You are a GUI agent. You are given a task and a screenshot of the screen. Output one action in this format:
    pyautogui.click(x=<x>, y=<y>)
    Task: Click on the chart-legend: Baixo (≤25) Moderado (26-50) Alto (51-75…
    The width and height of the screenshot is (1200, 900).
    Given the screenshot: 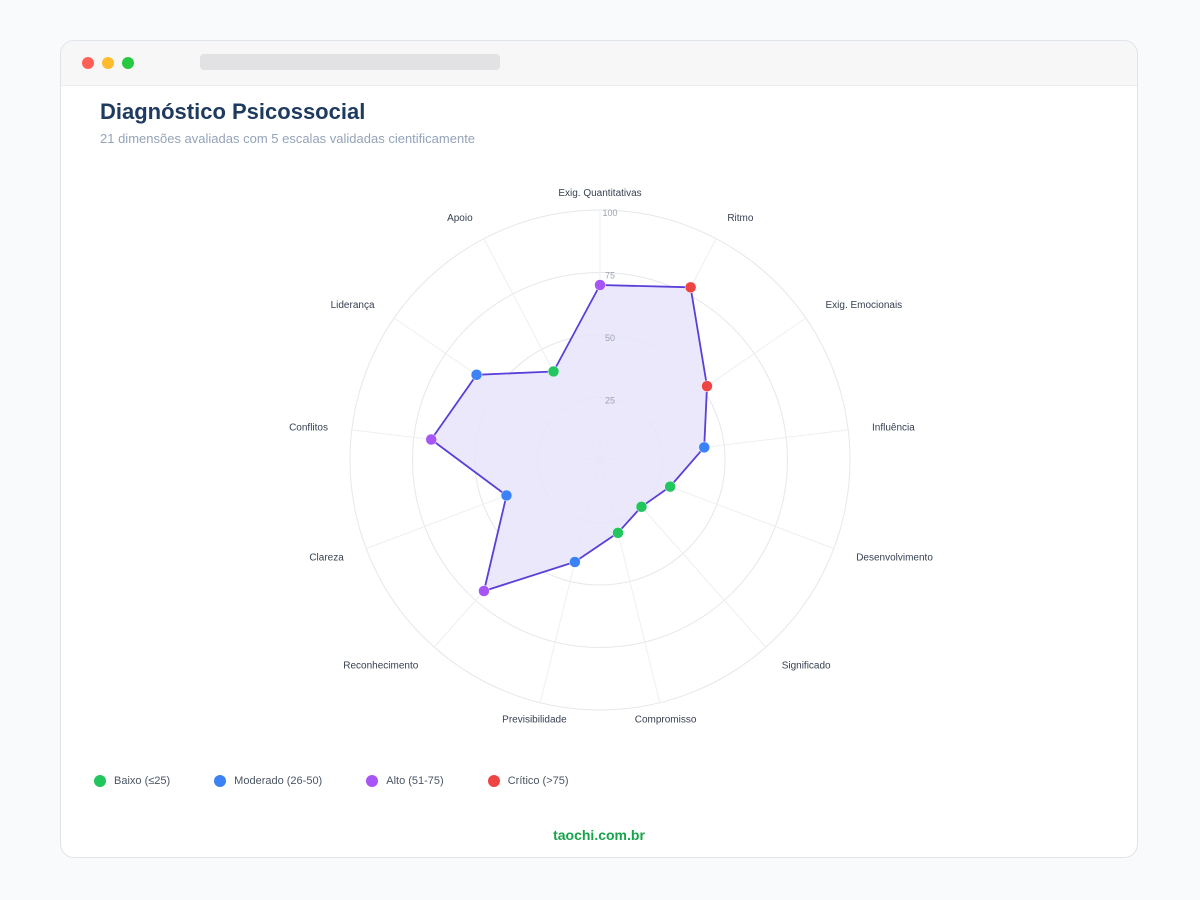 What is the action you would take?
    pyautogui.click(x=353, y=781)
    